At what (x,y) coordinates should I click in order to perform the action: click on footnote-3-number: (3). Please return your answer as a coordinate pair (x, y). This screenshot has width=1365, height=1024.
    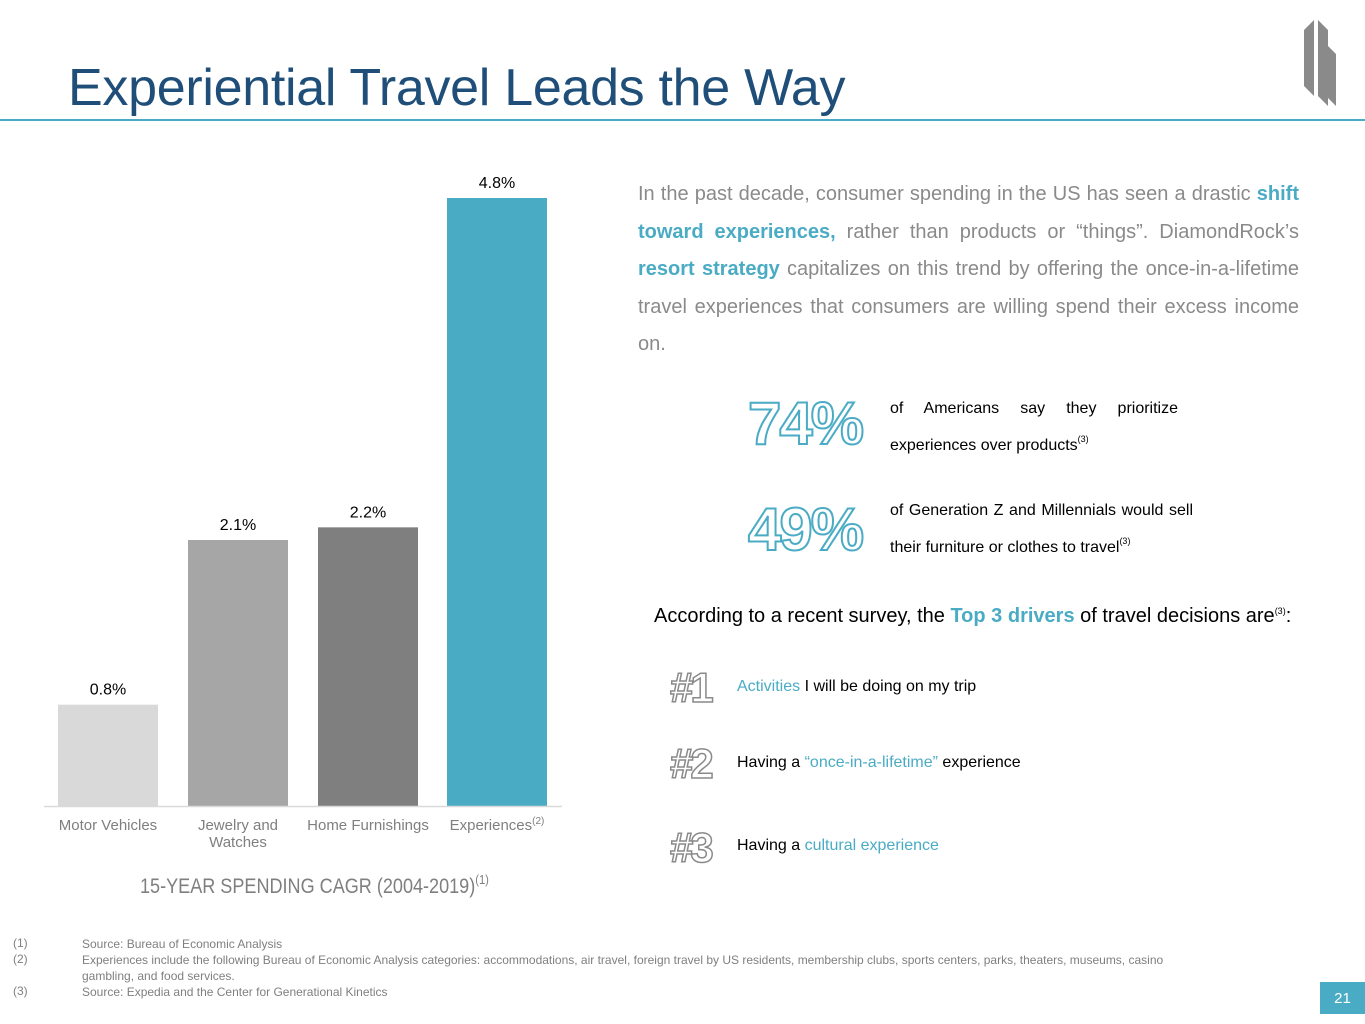
    Looking at the image, I should click on (20, 991).